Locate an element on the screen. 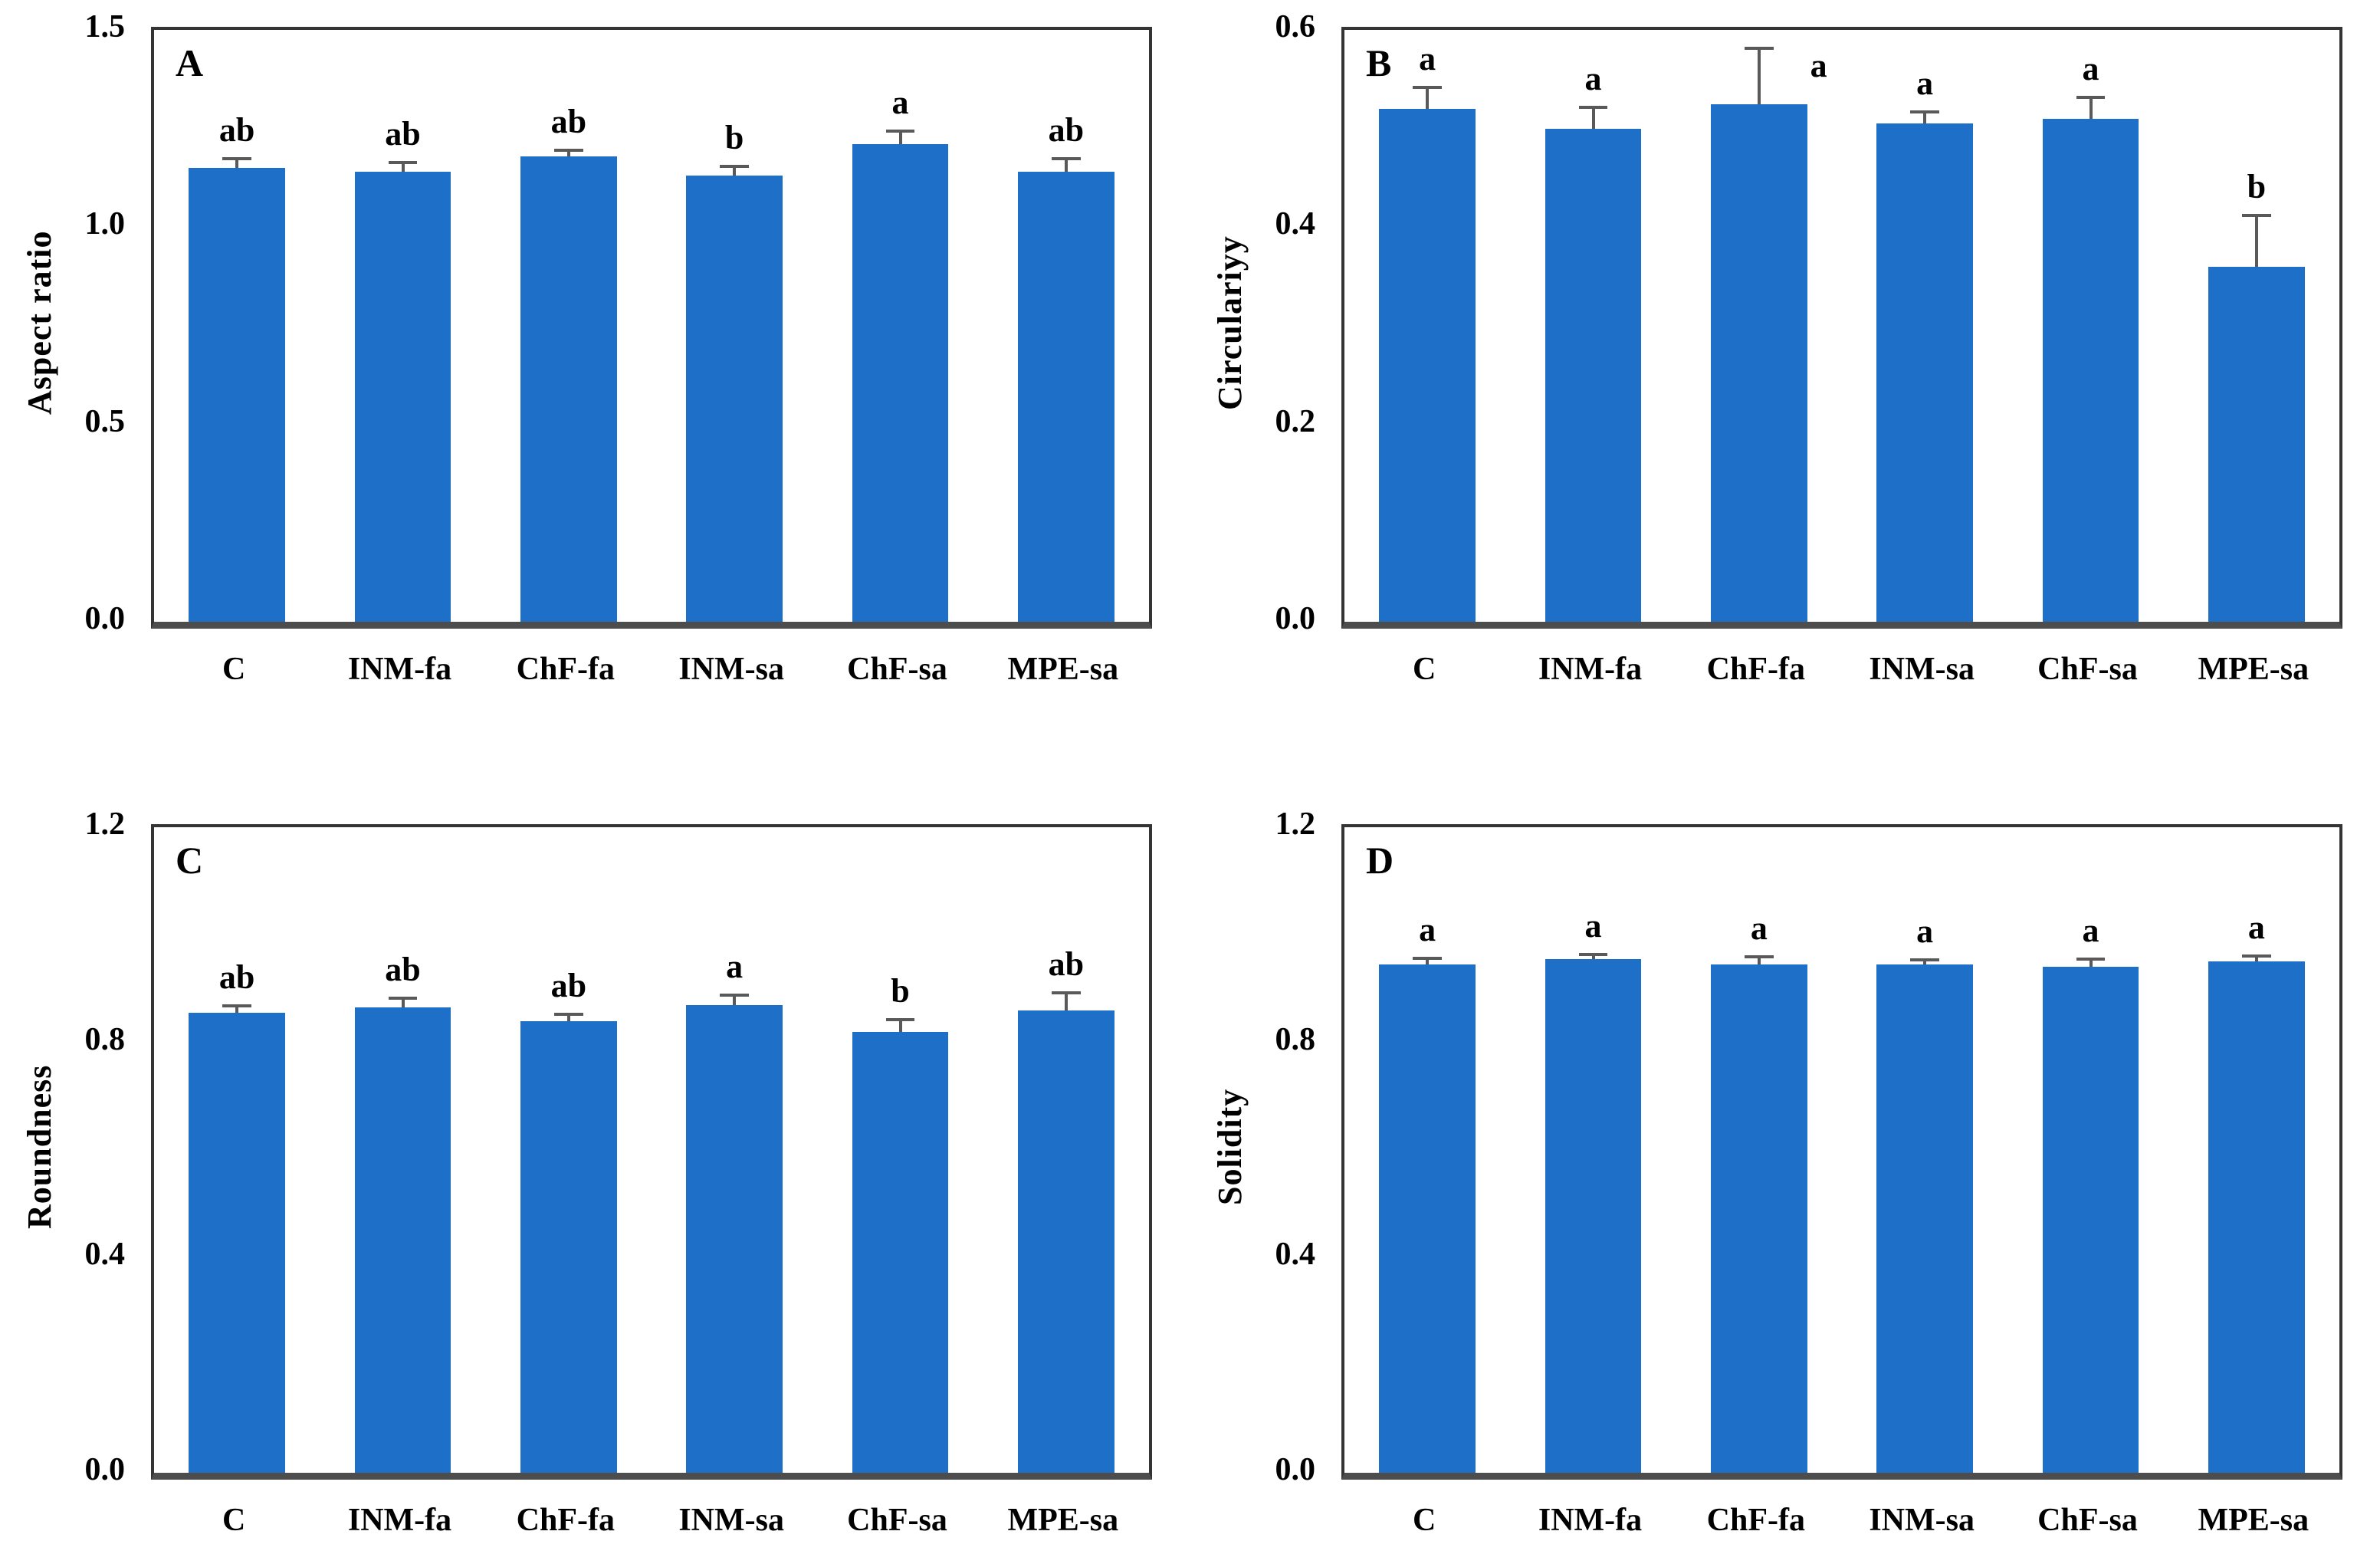 The image size is (2380, 1541). y-tick-label: 0.4 is located at coordinates (105, 1255).